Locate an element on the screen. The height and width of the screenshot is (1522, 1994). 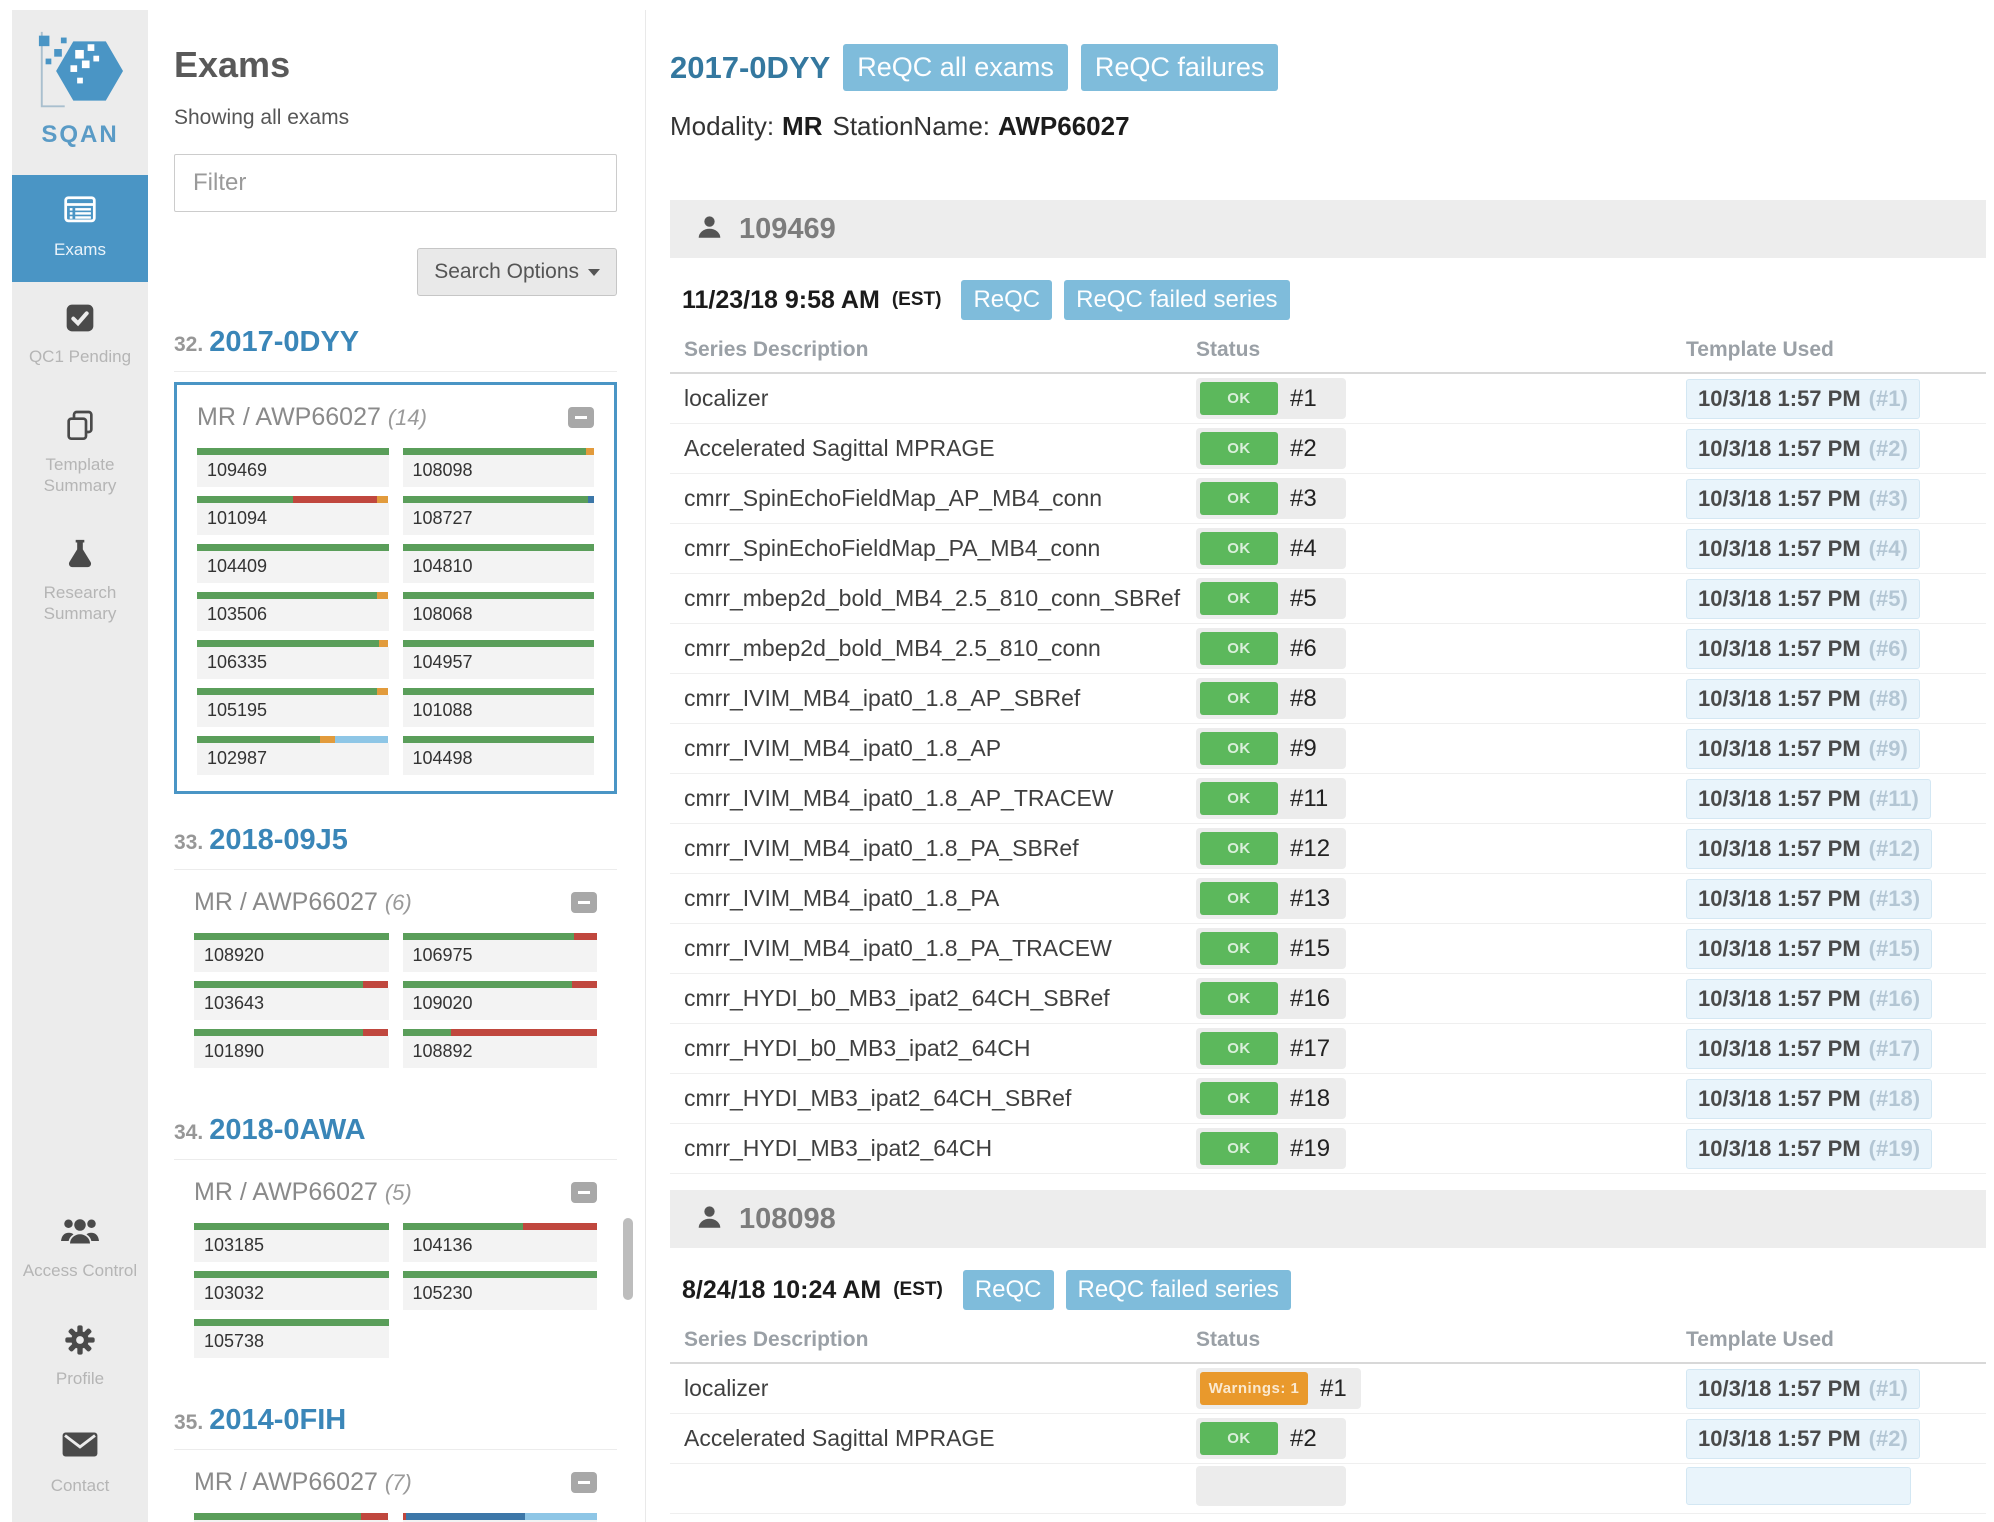
reqc-failures-button: ReQC failures is located at coordinates (1179, 67).